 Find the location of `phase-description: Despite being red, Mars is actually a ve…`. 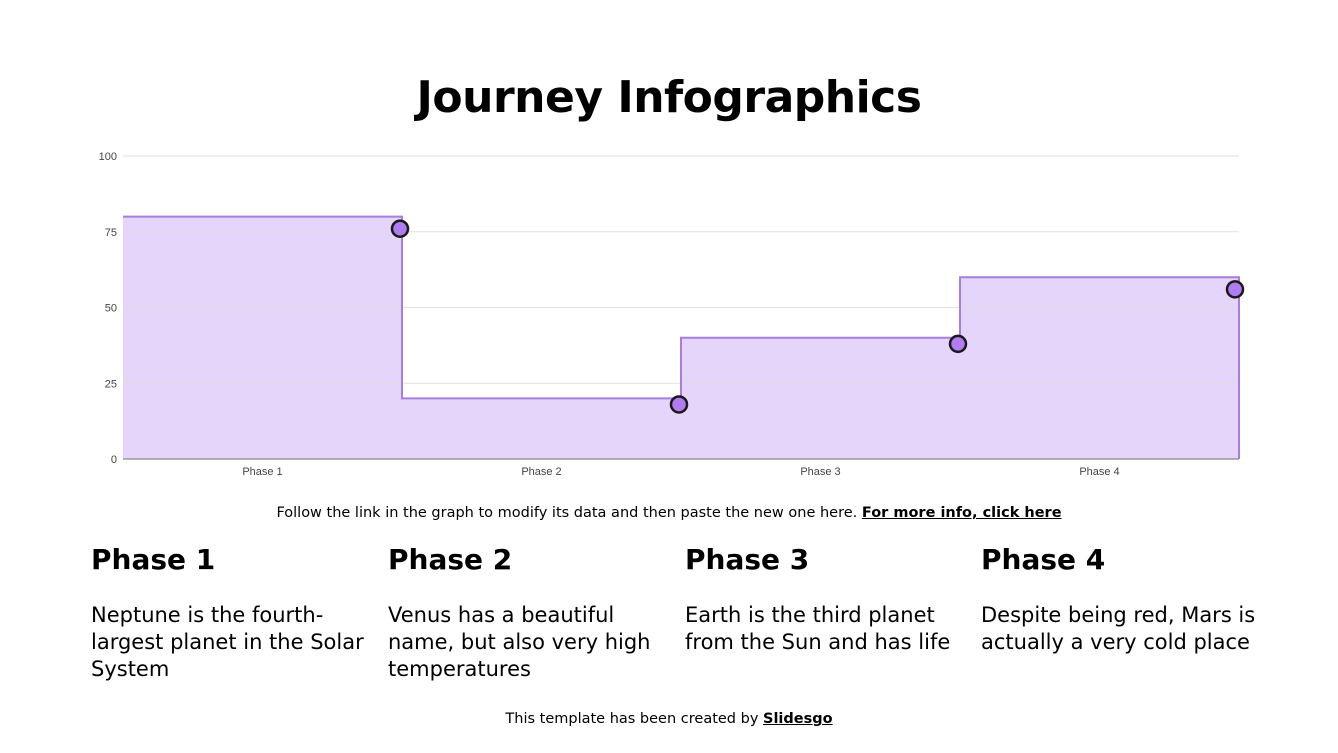

phase-description: Despite being red, Mars is actually a ve… is located at coordinates (1118, 628).